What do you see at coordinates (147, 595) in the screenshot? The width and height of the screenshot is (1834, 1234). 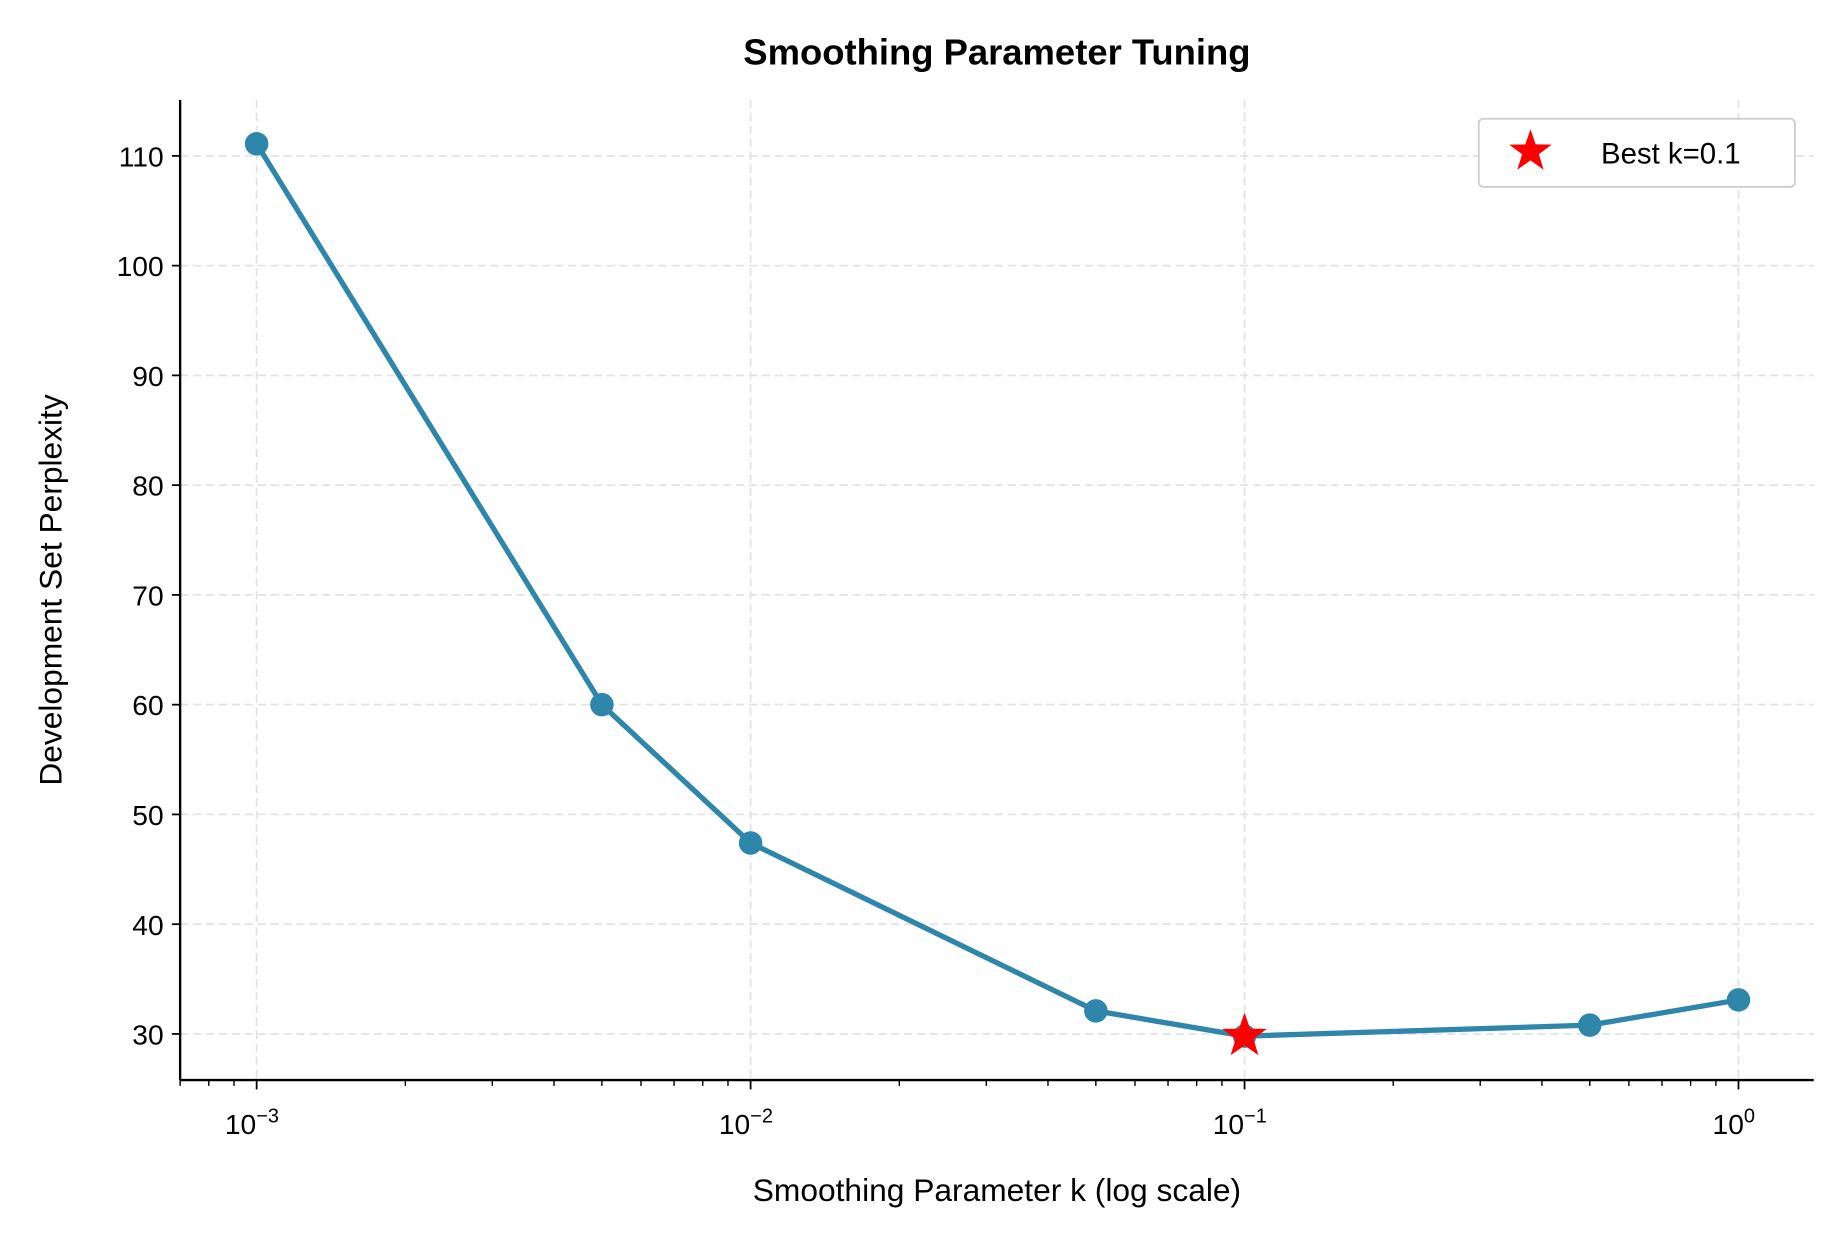 I see `y-tick-label: 70` at bounding box center [147, 595].